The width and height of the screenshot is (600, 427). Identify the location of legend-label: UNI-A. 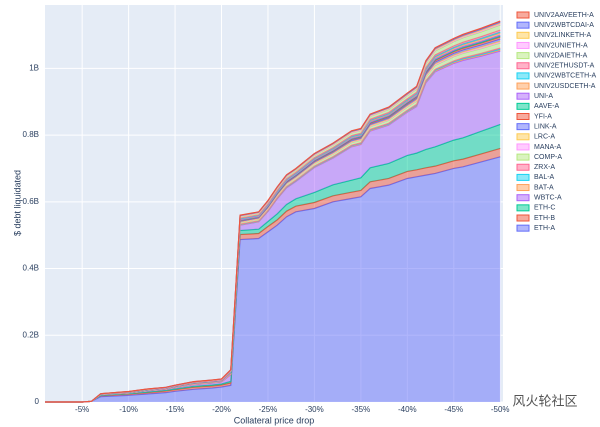
(543, 96).